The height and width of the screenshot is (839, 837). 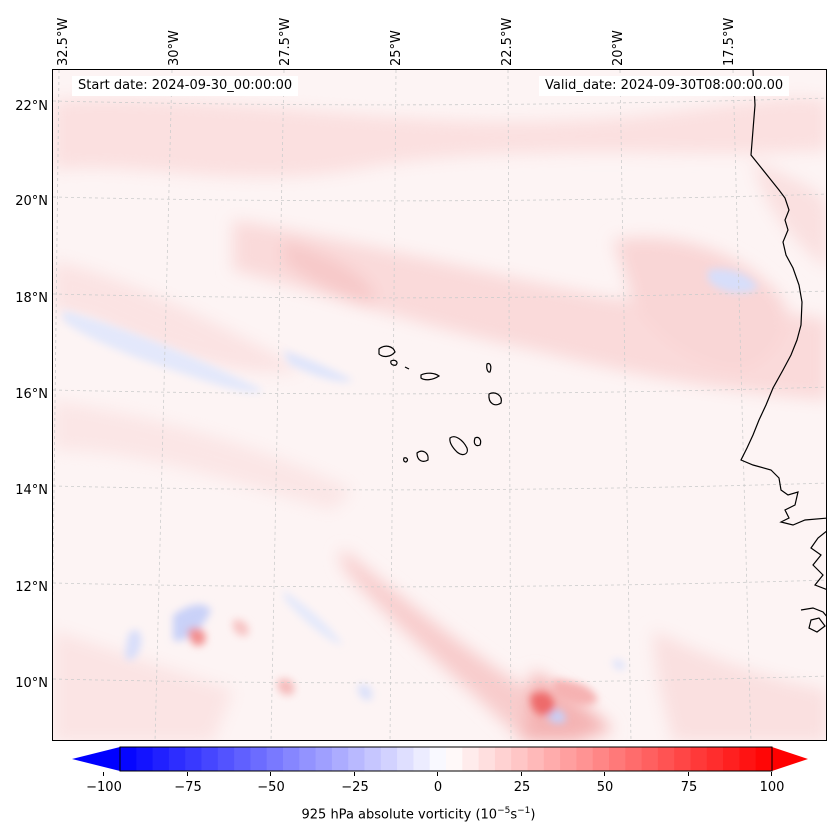 What do you see at coordinates (813, 581) in the screenshot?
I see `coastline-guinea-bissau` at bounding box center [813, 581].